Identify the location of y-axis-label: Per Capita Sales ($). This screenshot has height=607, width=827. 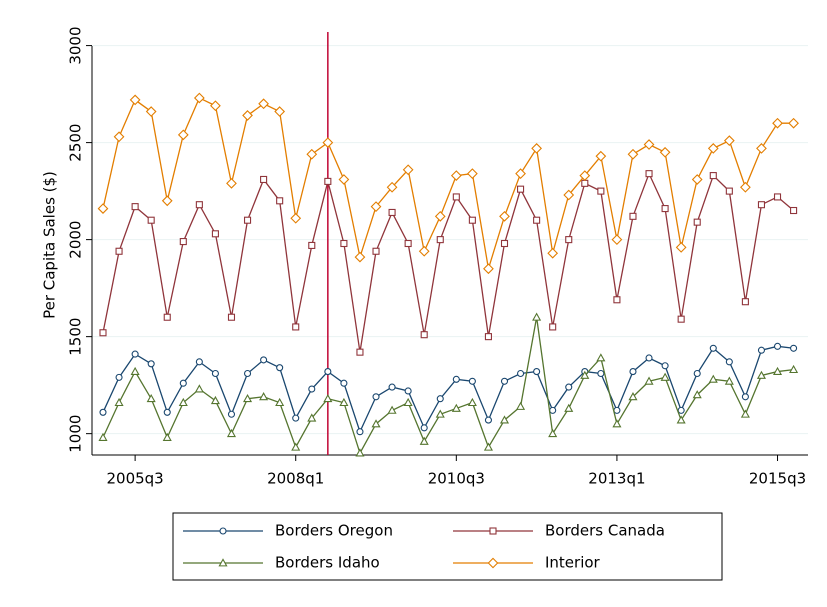
(50, 245).